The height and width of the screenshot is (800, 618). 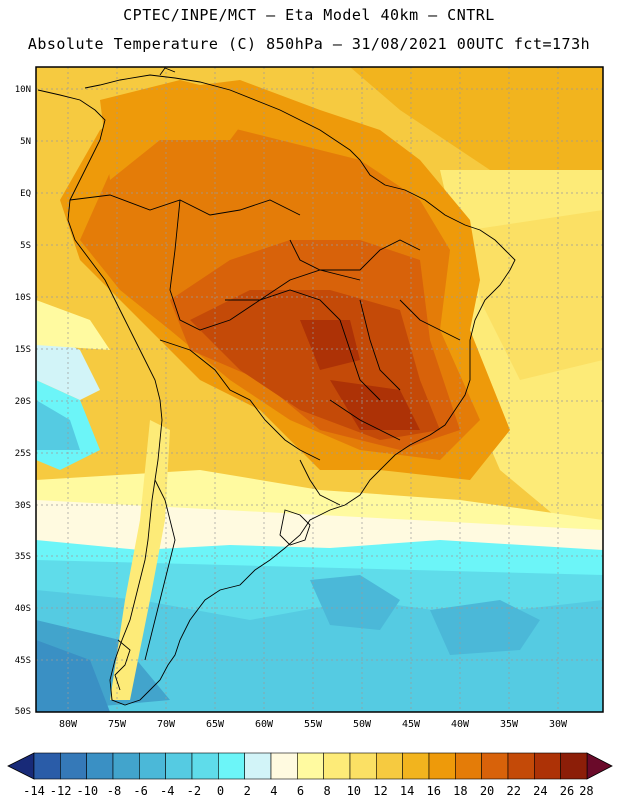 What do you see at coordinates (295, 527) in the screenshot?
I see `rio-de-la-plata` at bounding box center [295, 527].